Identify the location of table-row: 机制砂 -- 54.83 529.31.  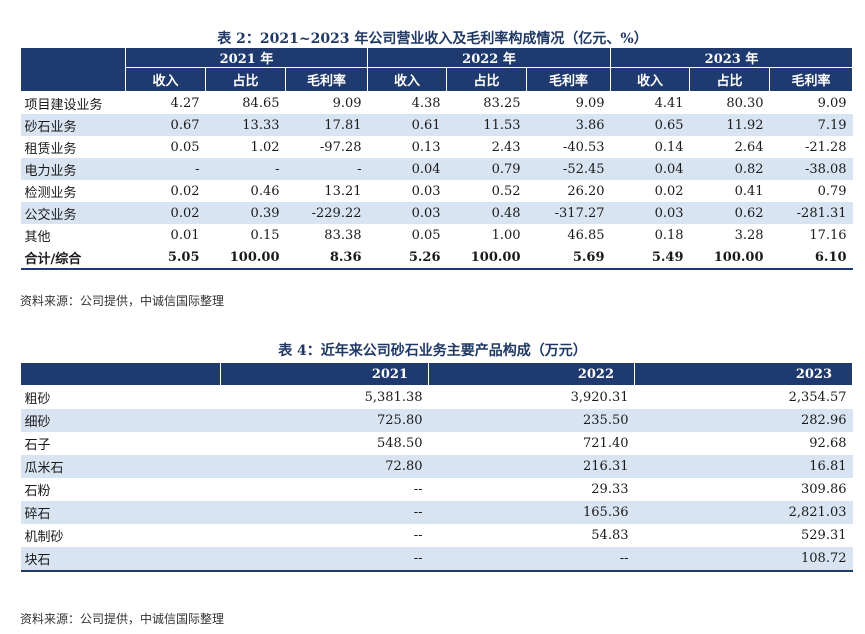
(437, 535).